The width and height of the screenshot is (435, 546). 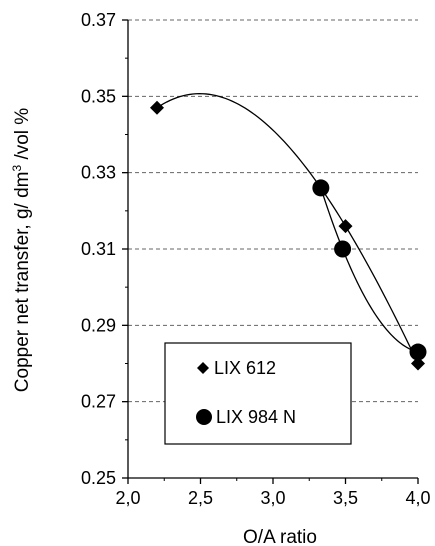 What do you see at coordinates (417, 498) in the screenshot?
I see `x-tick-label: 4,0` at bounding box center [417, 498].